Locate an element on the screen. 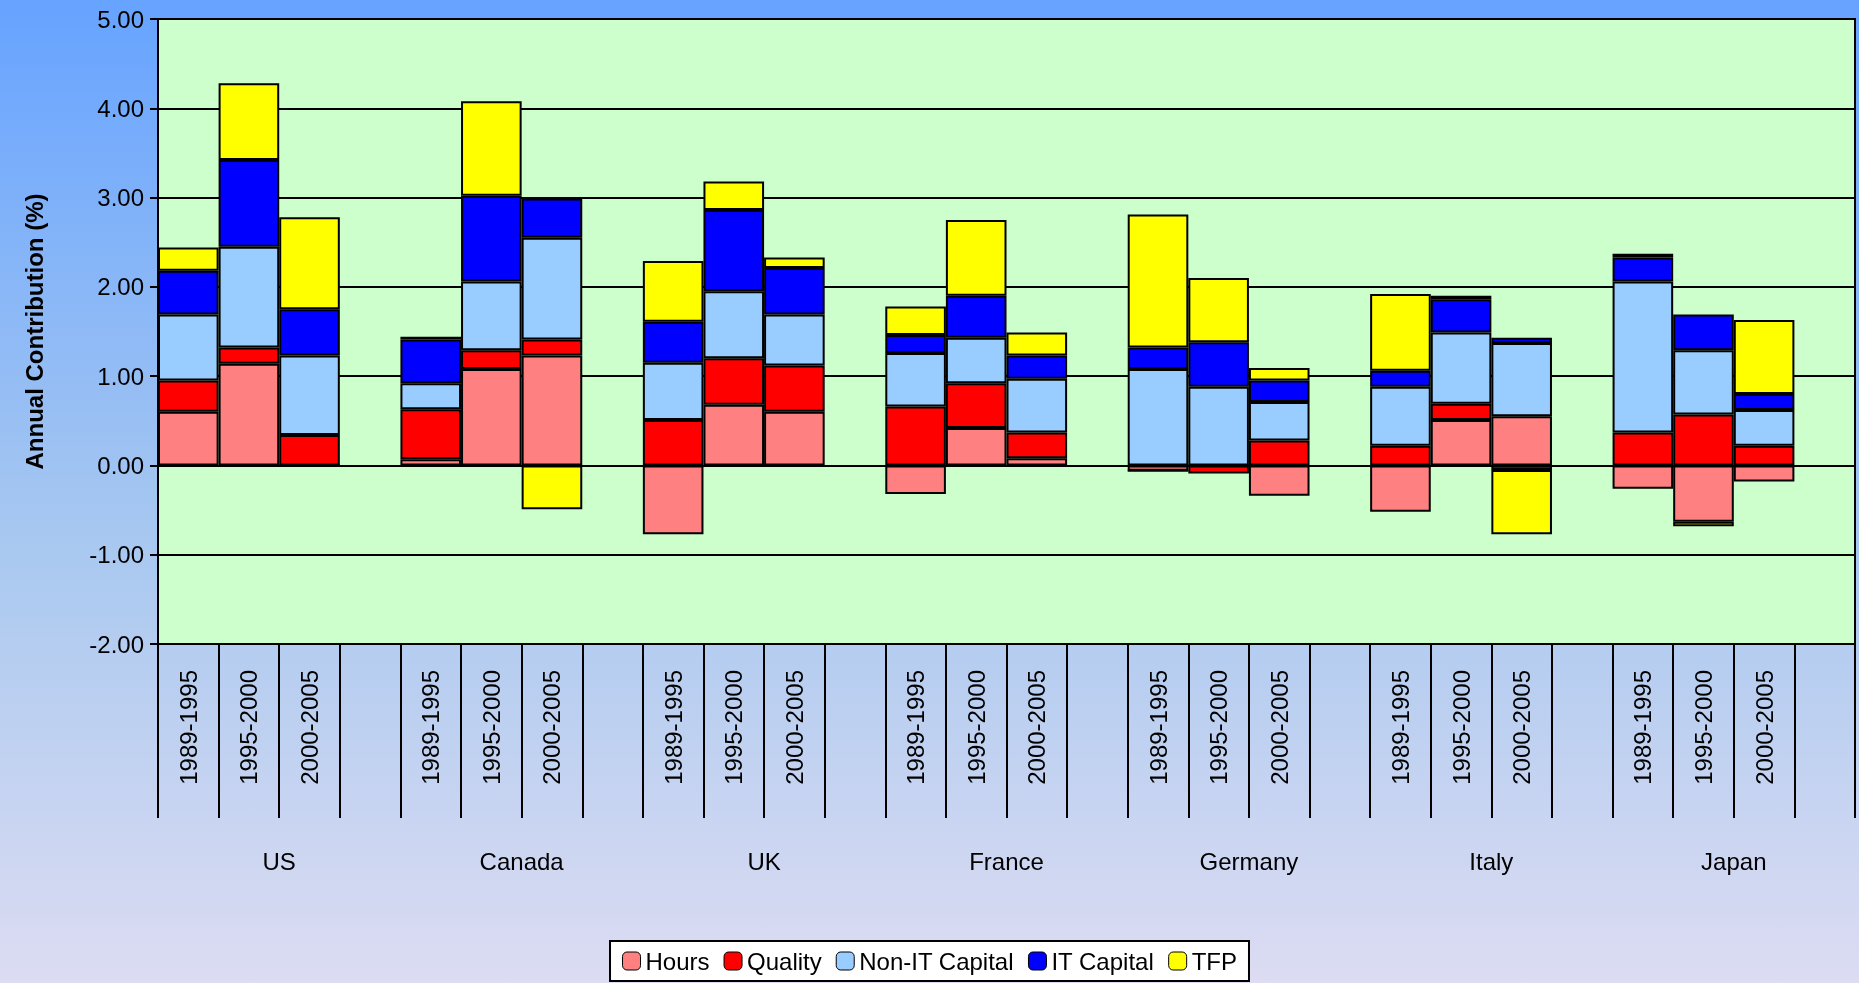  y-tick-label: 5.00 is located at coordinates (120, 19).